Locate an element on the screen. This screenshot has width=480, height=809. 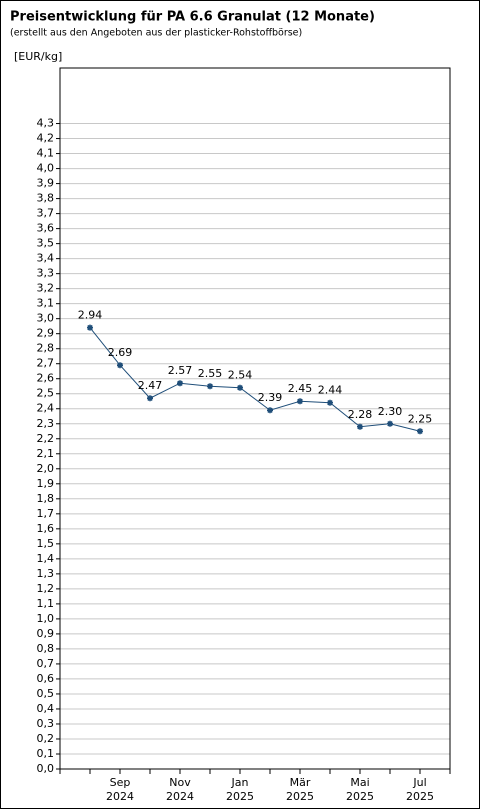
value-label: 2.69 is located at coordinates (120, 352).